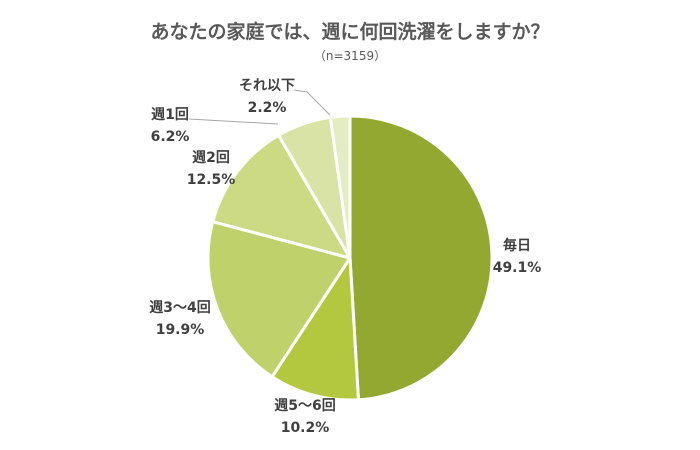 This screenshot has width=700, height=450. What do you see at coordinates (517, 268) in the screenshot?
I see `slice-value-1: 49.1%` at bounding box center [517, 268].